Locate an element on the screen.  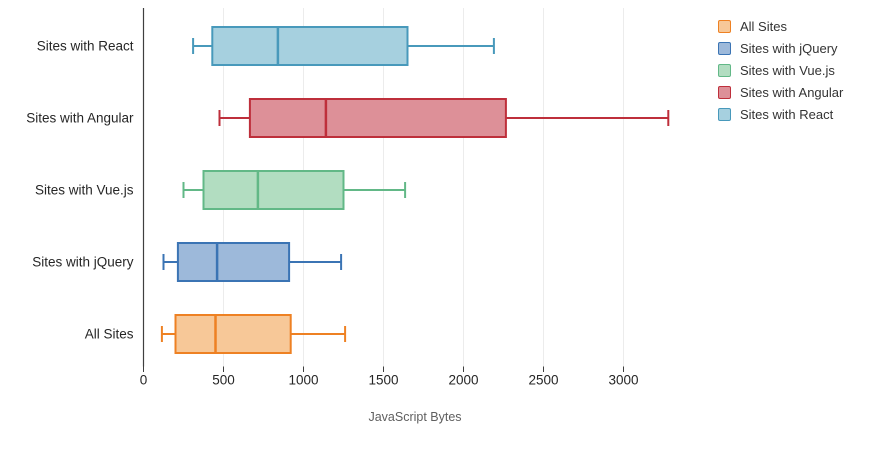
box-all-sites is located at coordinates (253, 334).